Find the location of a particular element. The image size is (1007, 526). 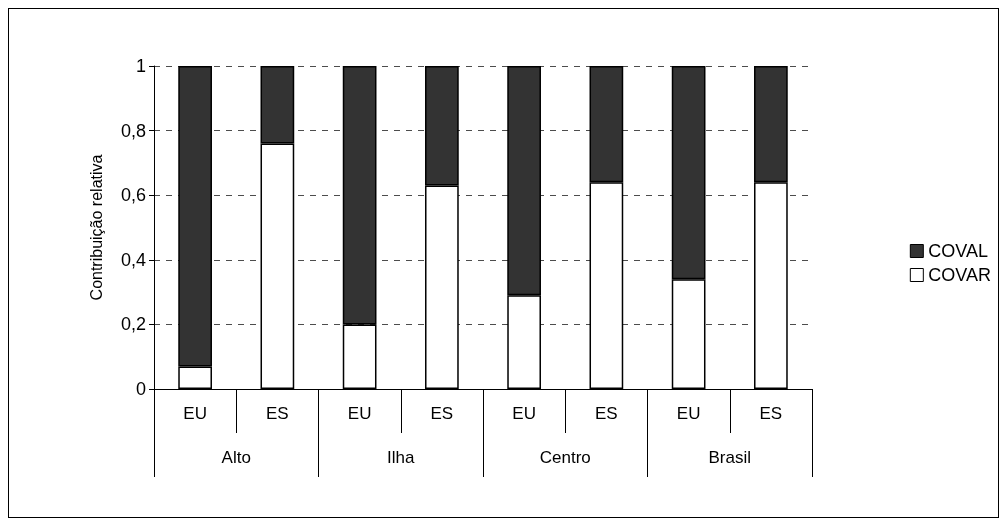

y-tick-label: 0,8 is located at coordinates (133, 130).